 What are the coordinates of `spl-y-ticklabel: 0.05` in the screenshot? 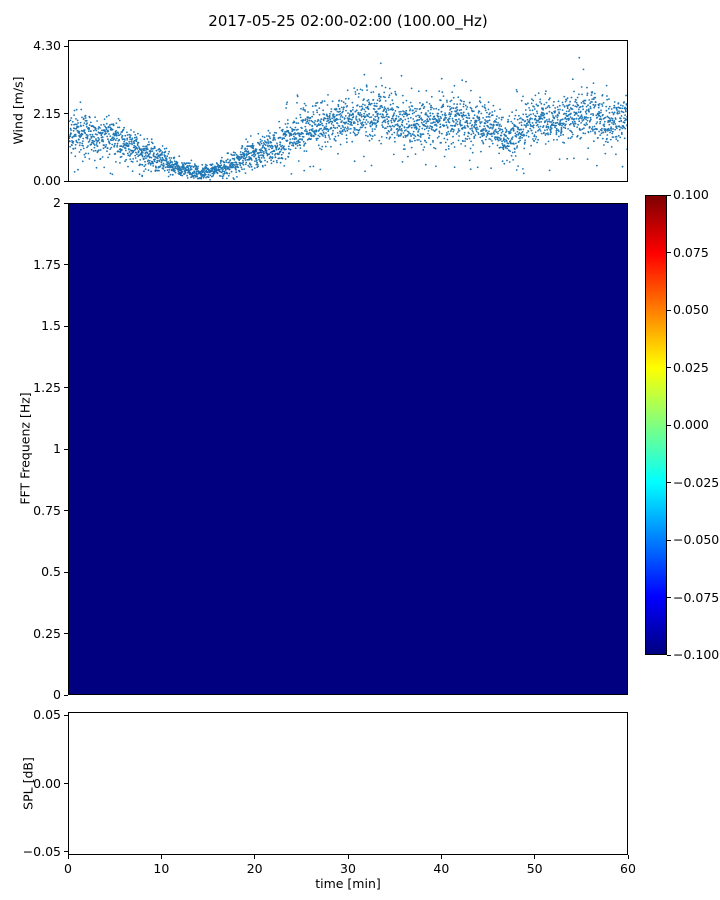 It's located at (47, 714).